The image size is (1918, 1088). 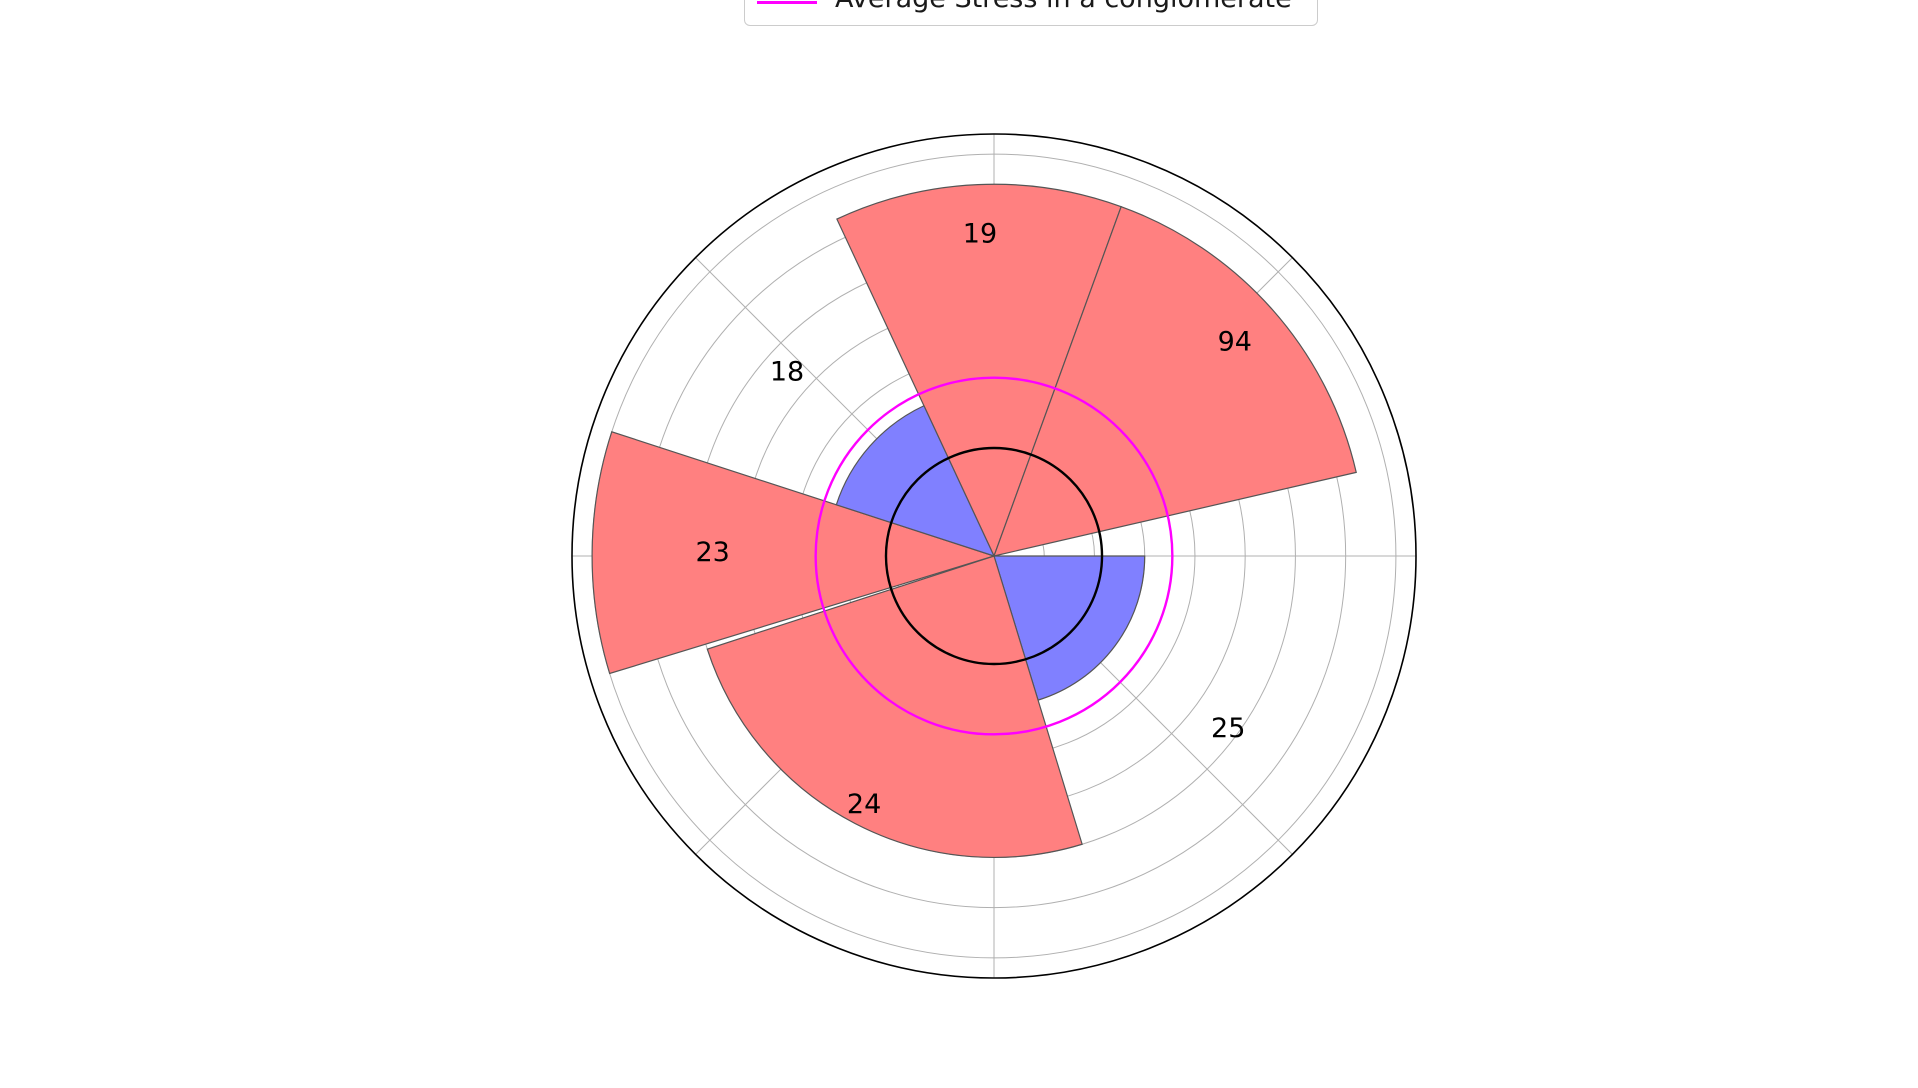 I want to click on legend-label: Average Stress in a conglomerate, so click(x=1063, y=7).